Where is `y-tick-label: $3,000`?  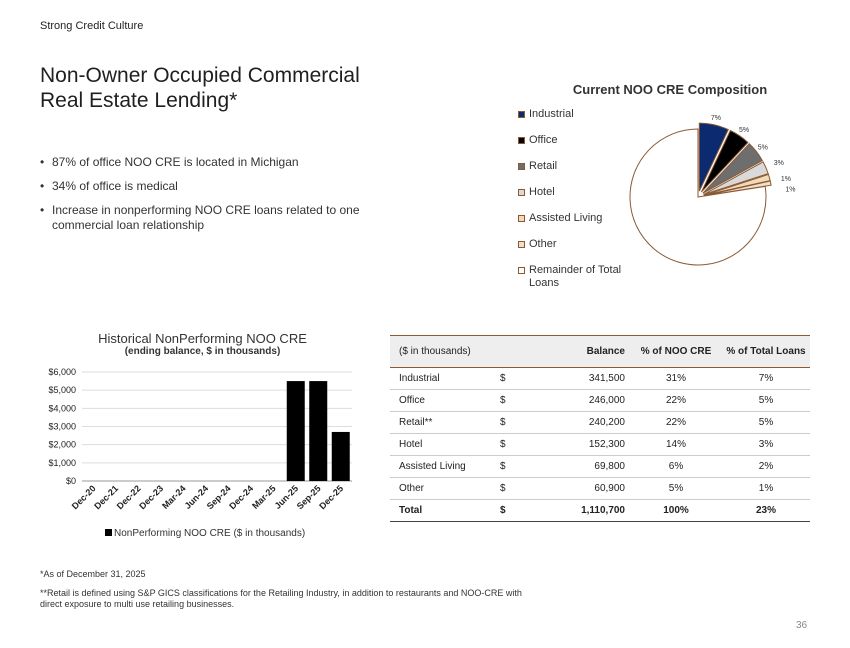
y-tick-label: $3,000 is located at coordinates (62, 427).